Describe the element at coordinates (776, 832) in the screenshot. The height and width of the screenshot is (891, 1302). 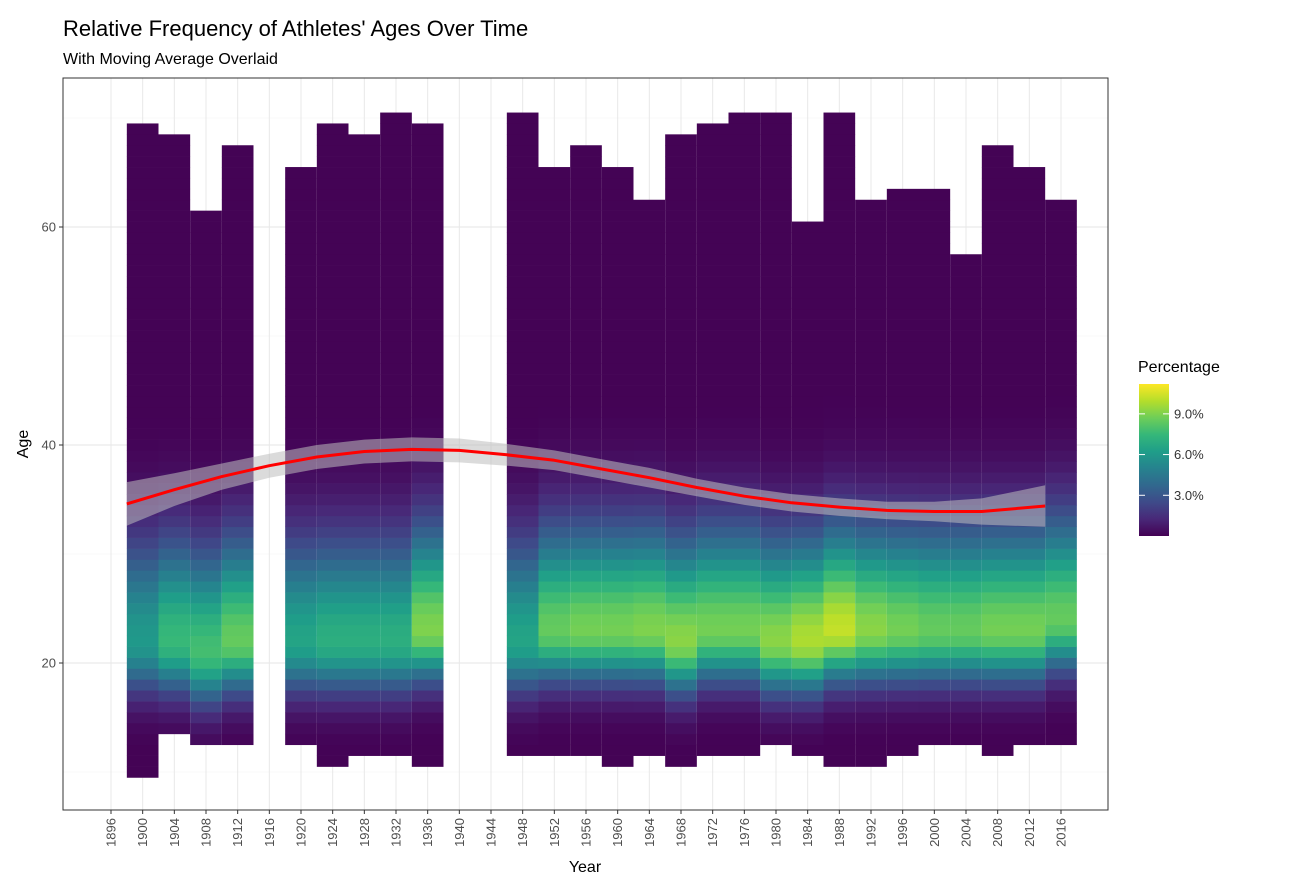
I see `x-tick-label: 1980` at that location.